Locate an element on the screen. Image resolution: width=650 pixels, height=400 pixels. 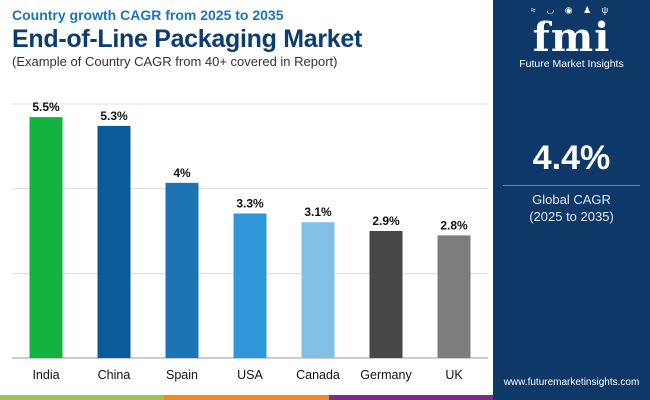
bar-usa is located at coordinates (250, 285).